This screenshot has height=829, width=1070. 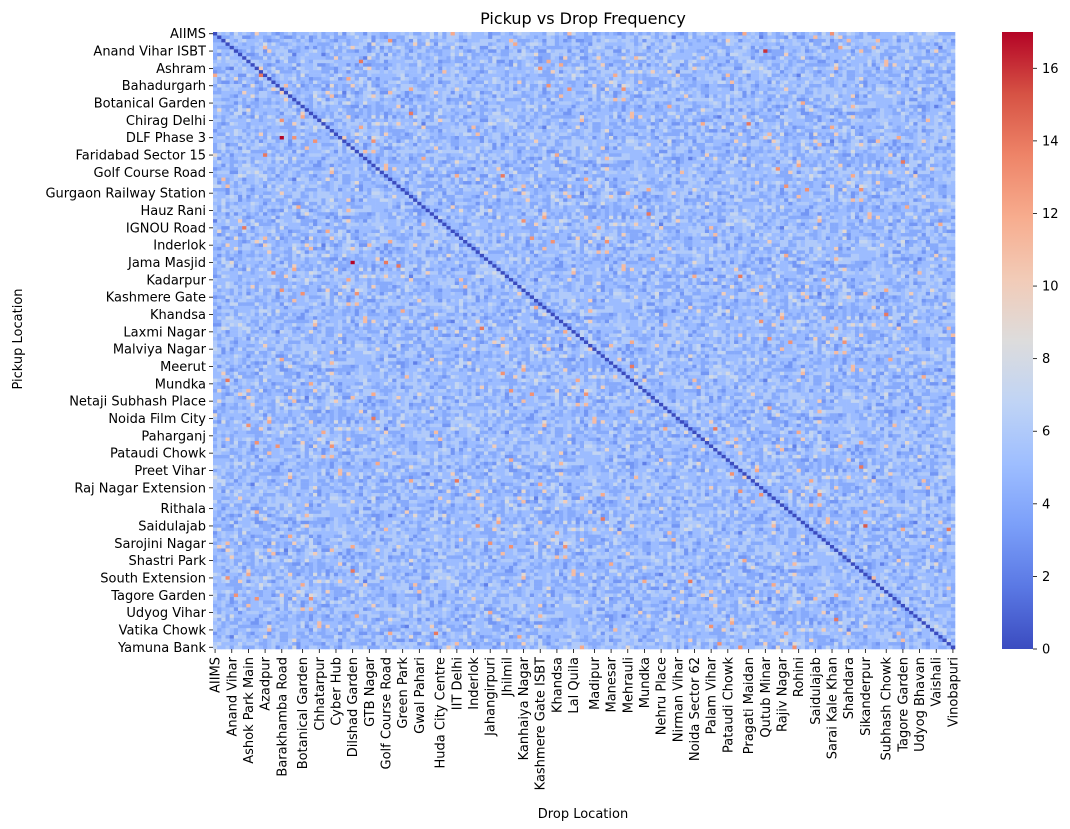 What do you see at coordinates (524, 708) in the screenshot?
I see `column-tick-label: Kanhaiya Nagar` at bounding box center [524, 708].